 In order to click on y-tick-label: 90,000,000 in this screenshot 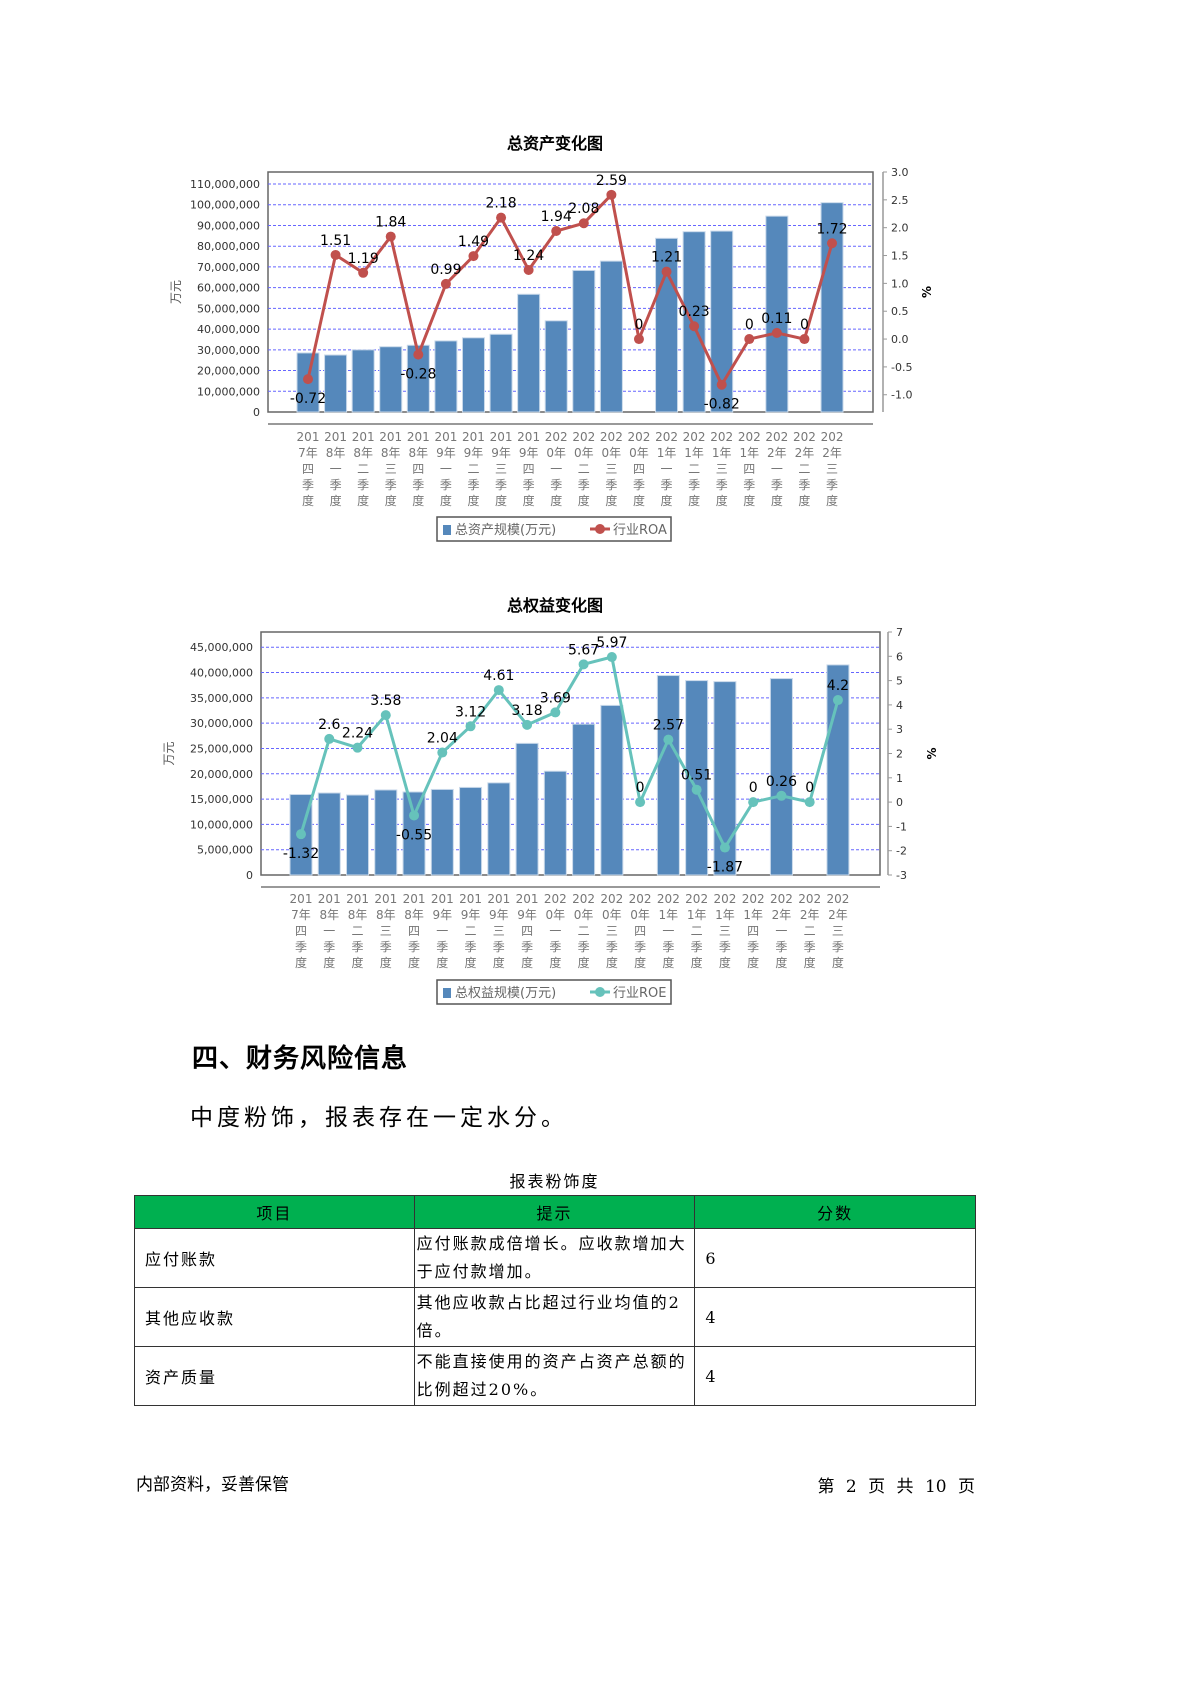, I will do `click(228, 225)`.